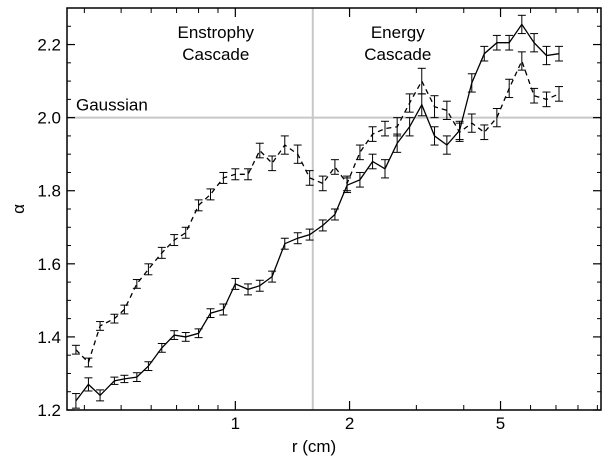  Describe the element at coordinates (349, 423) in the screenshot. I see `x-tick-label: 2` at that location.